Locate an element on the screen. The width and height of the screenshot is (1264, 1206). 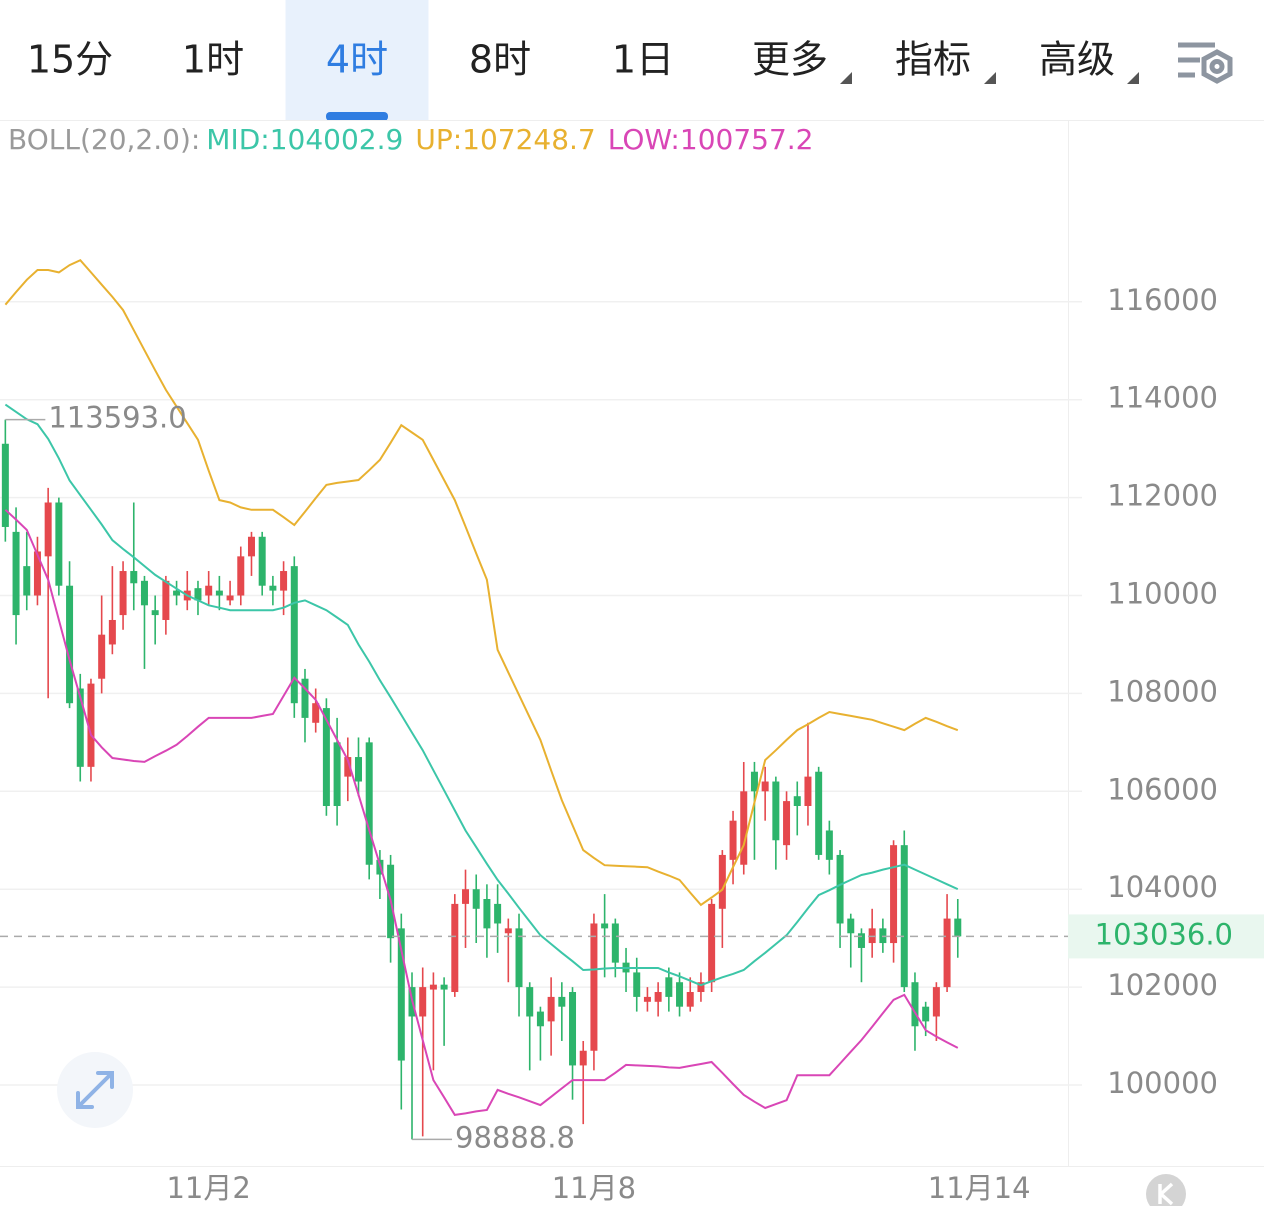
indicator-text: 104002.9 is located at coordinates (337, 139).